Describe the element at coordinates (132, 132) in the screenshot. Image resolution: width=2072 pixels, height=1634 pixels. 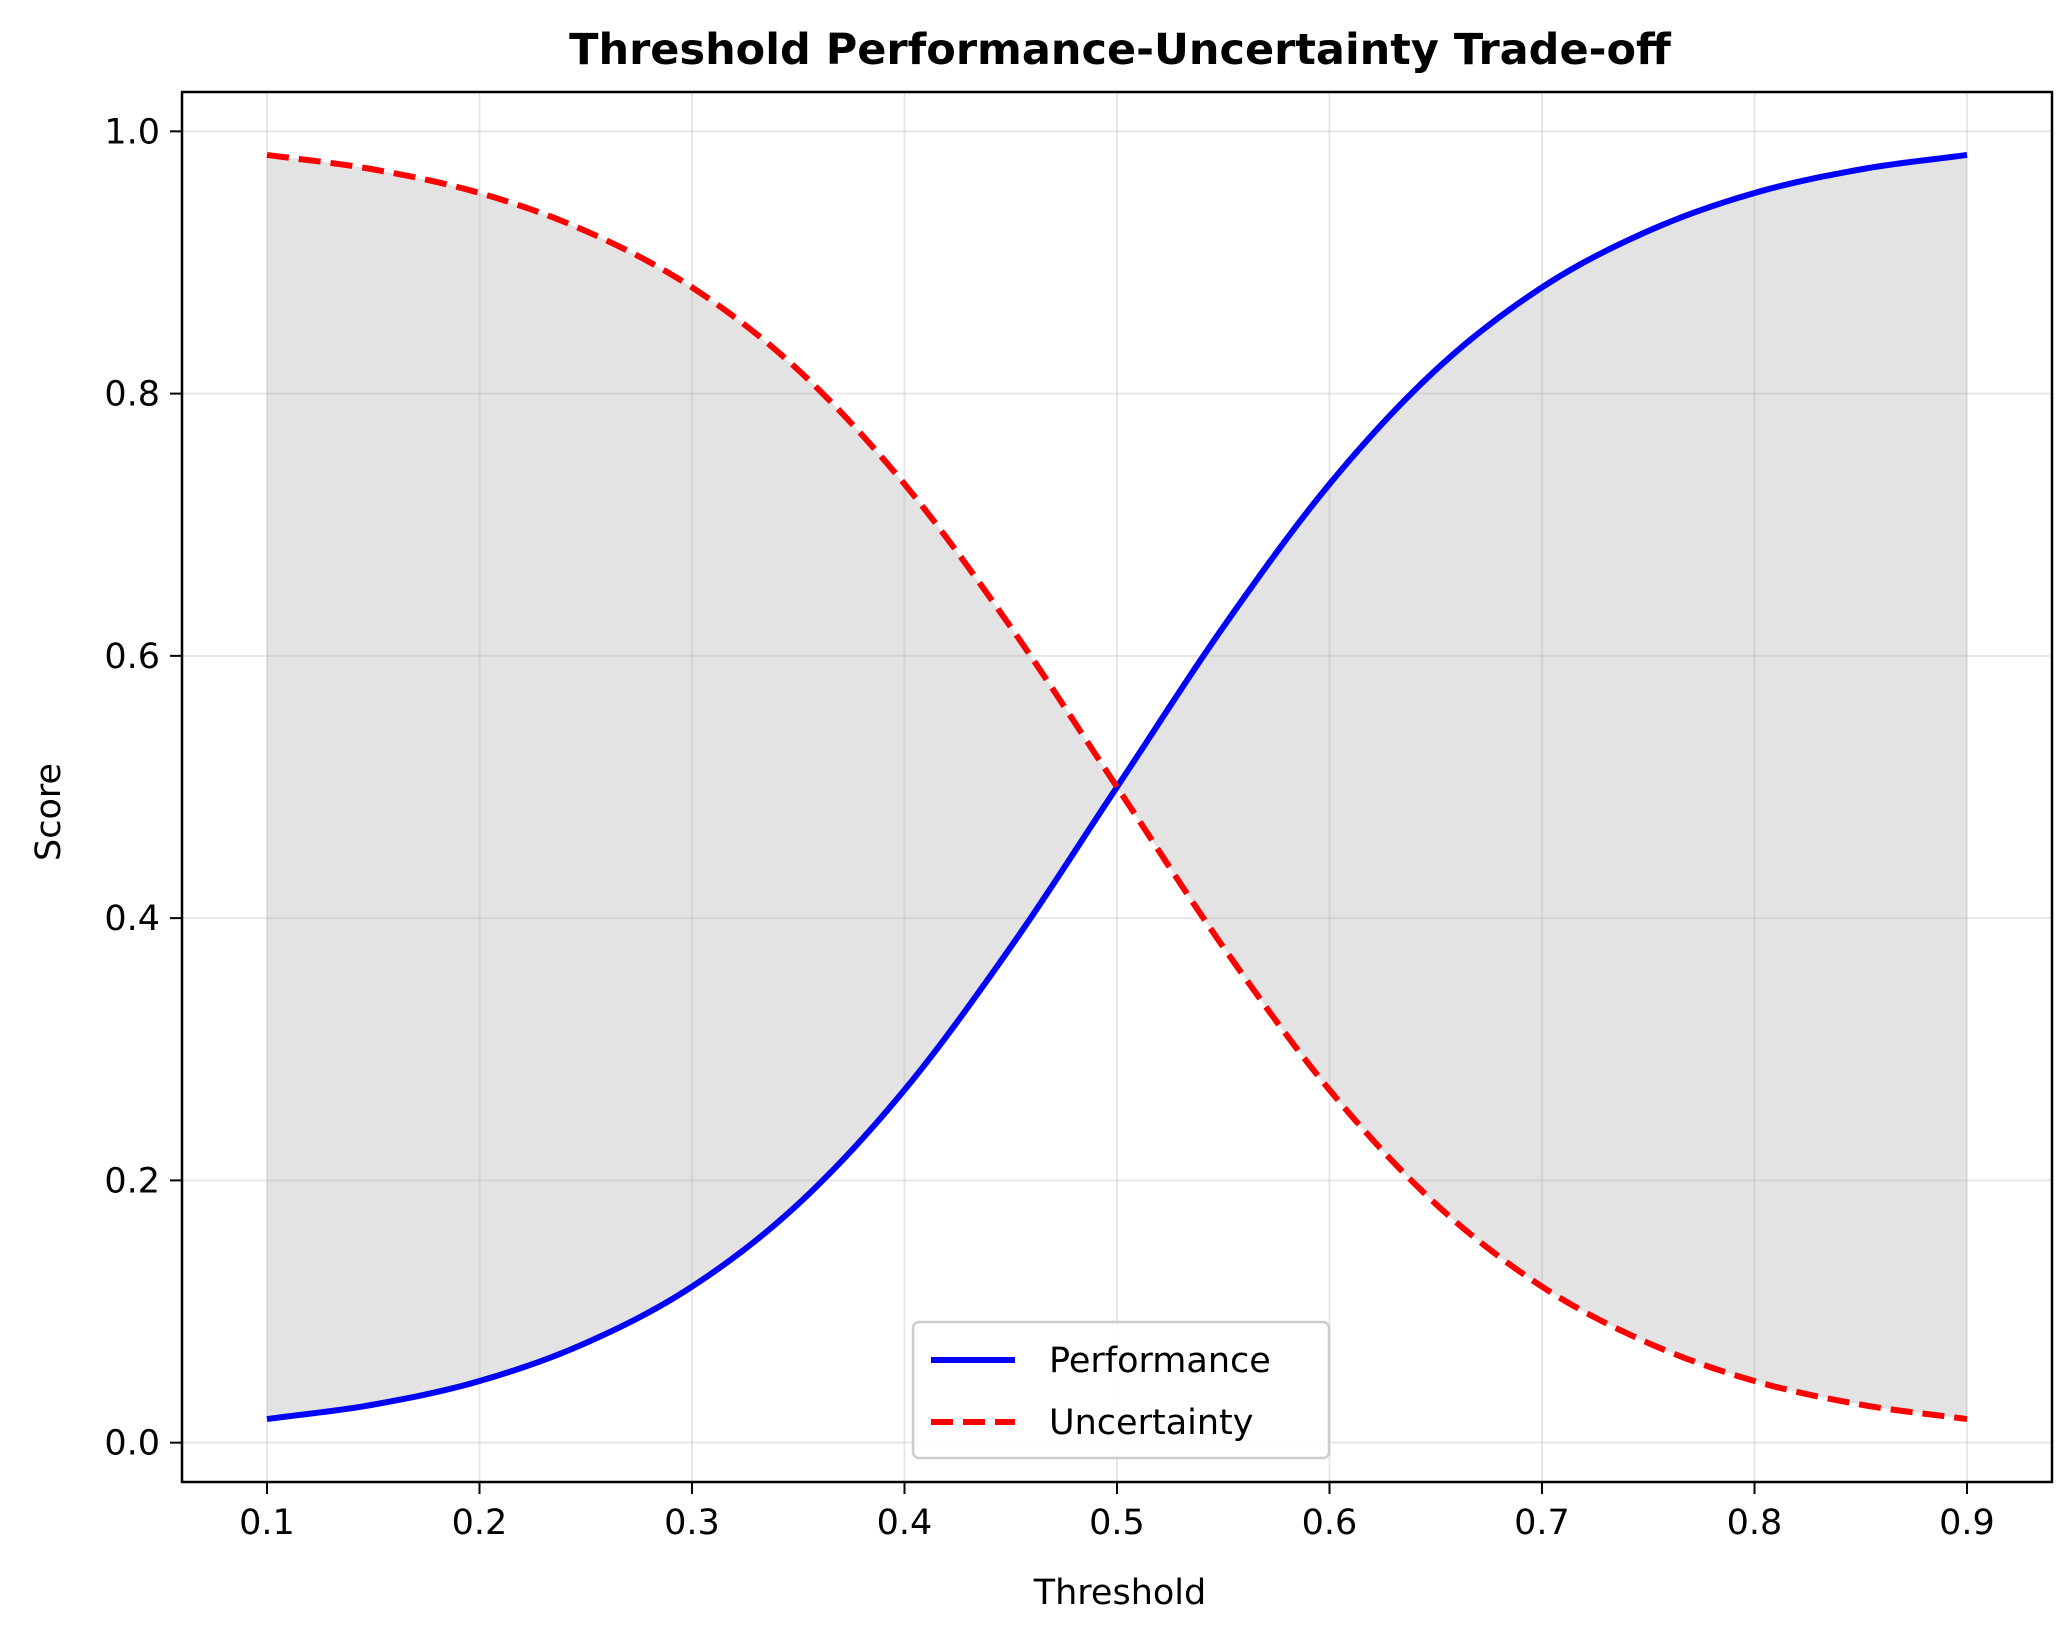
I see `y-tick-label-1.0: 1.0` at that location.